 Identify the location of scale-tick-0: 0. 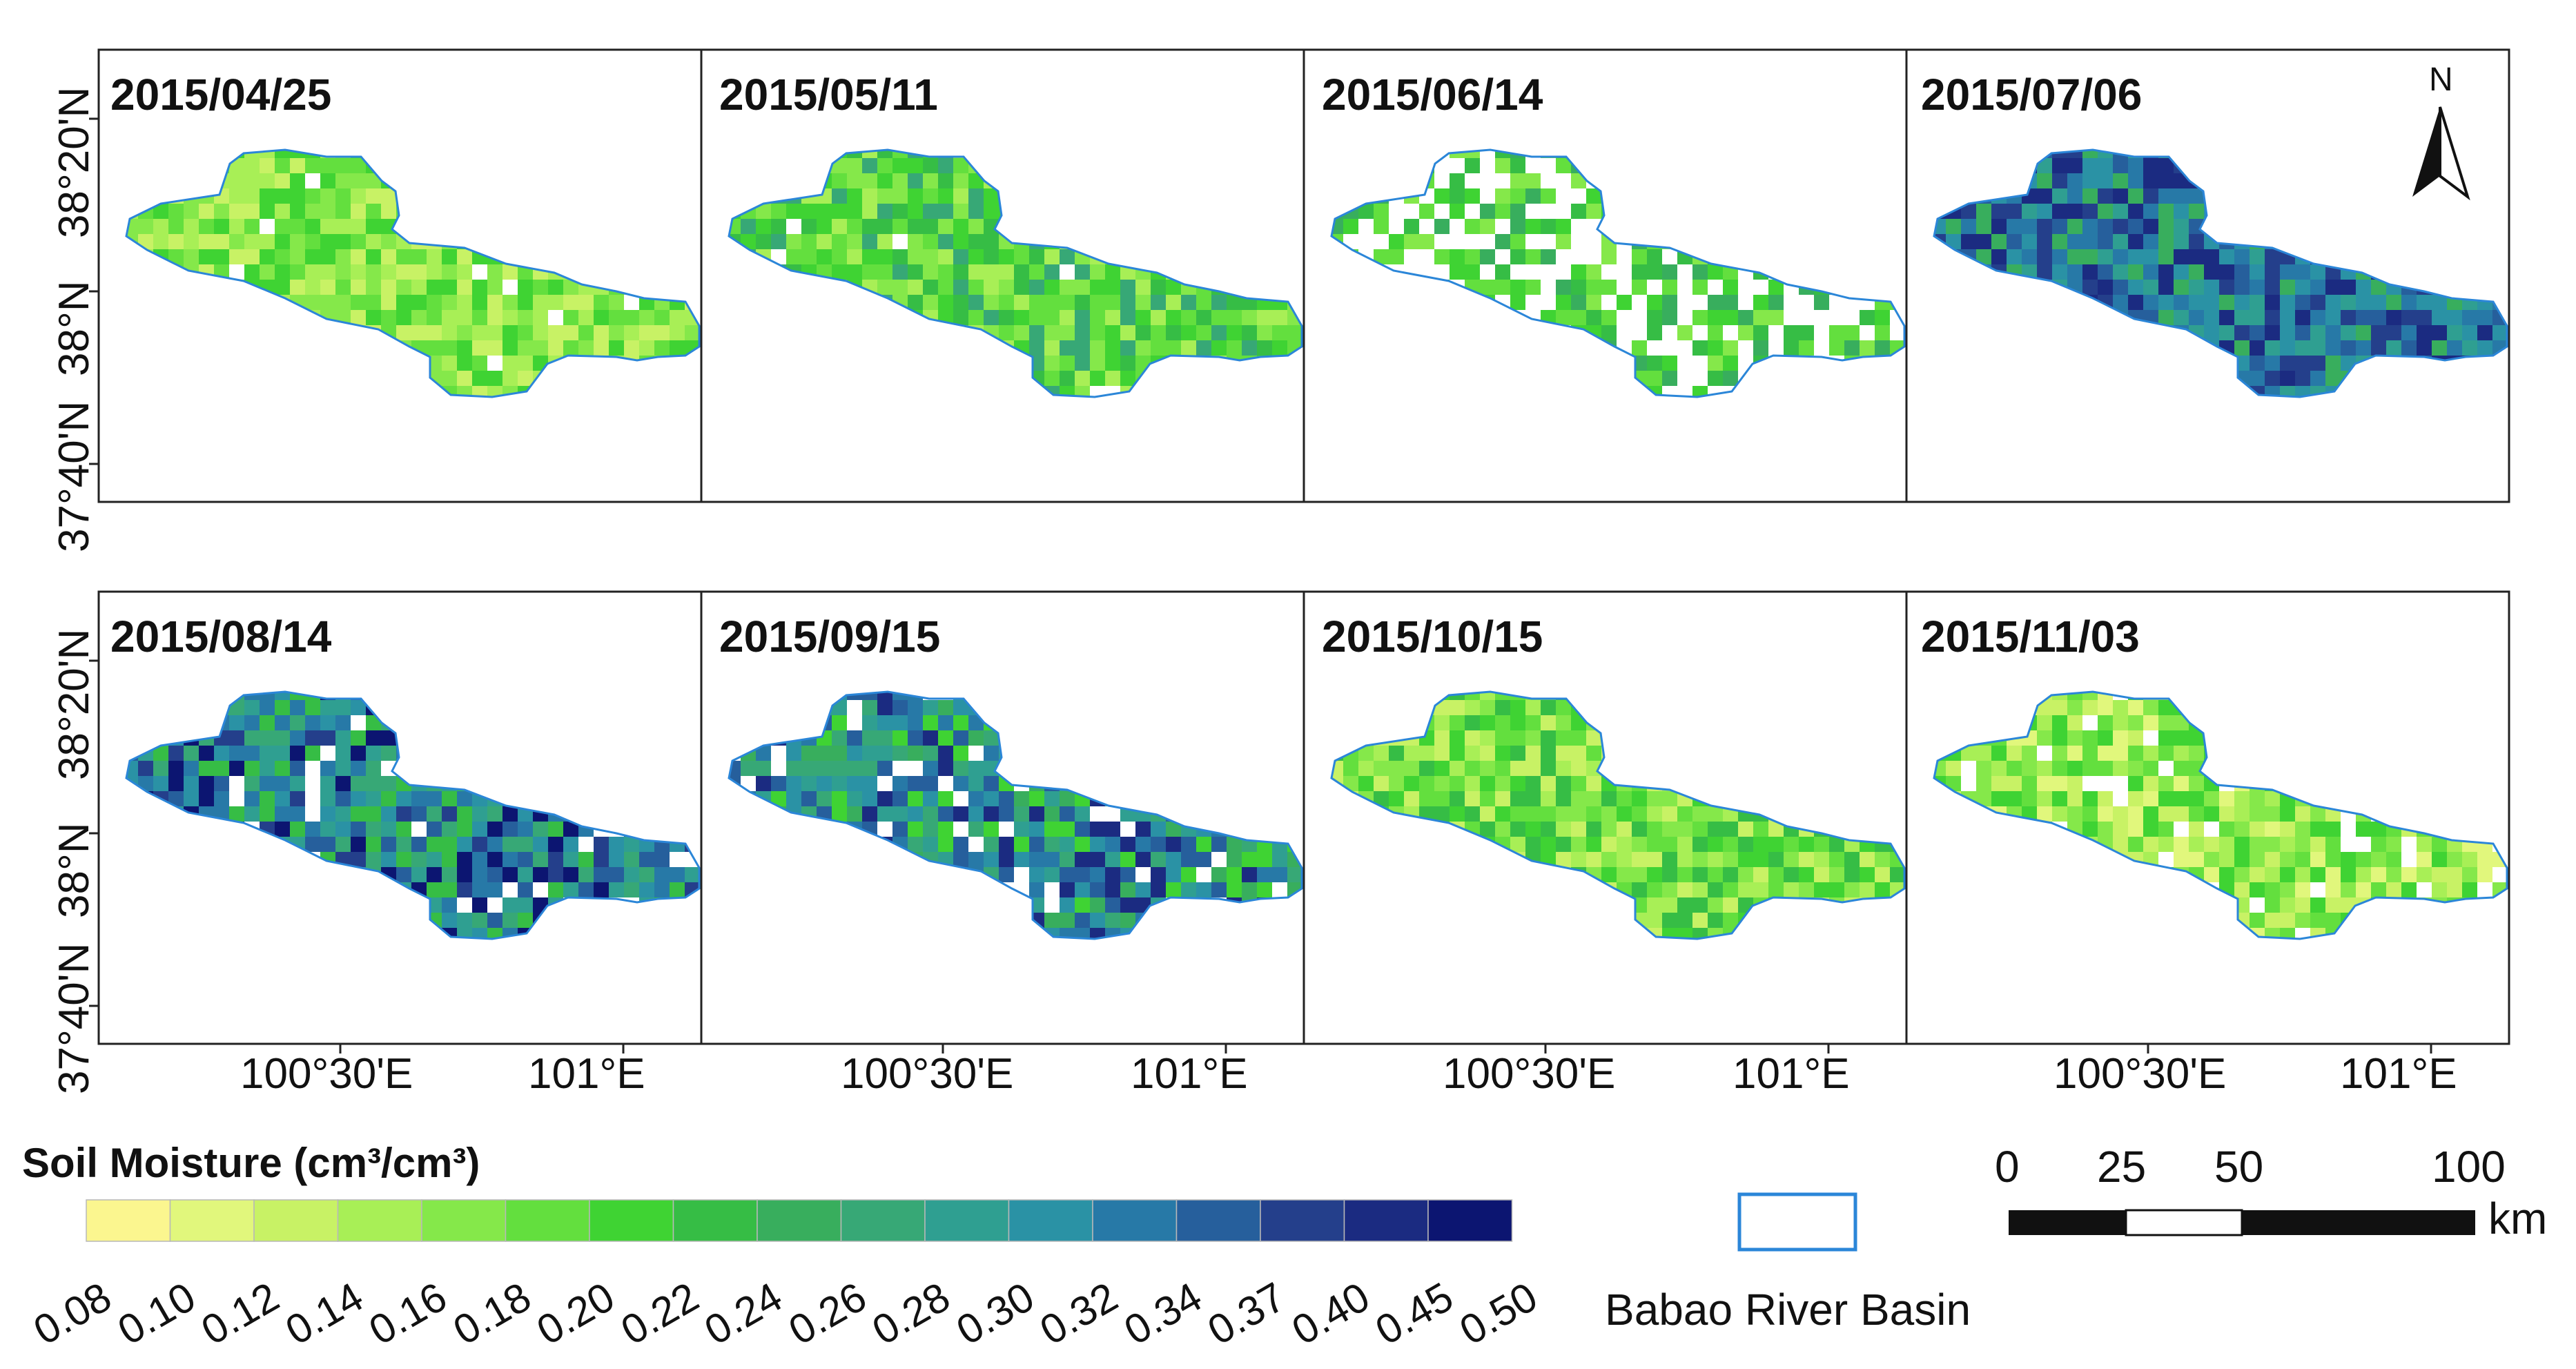
(2007, 1167).